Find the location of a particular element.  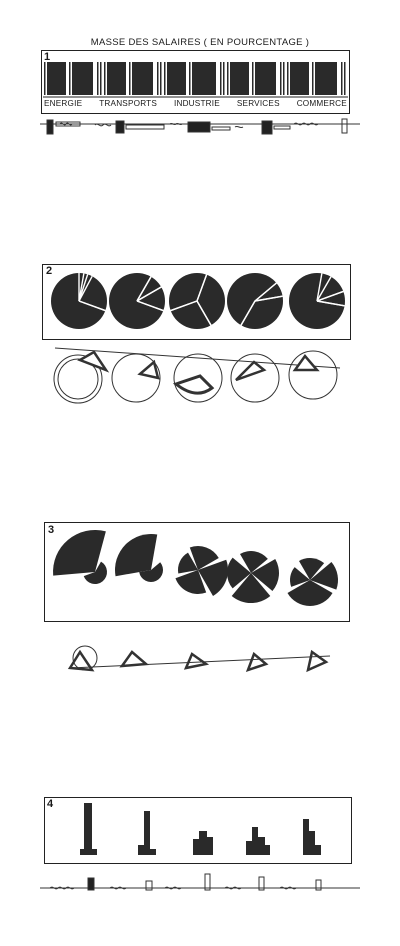

shape-4-a is located at coordinates (254, 562).